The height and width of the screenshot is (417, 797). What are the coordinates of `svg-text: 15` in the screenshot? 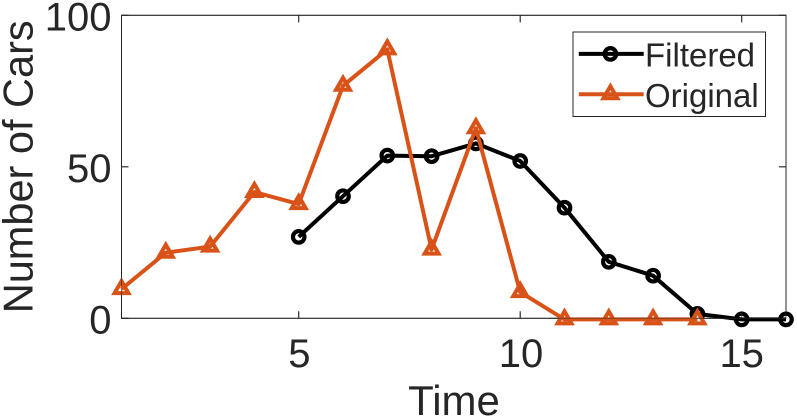 It's located at (741, 354).